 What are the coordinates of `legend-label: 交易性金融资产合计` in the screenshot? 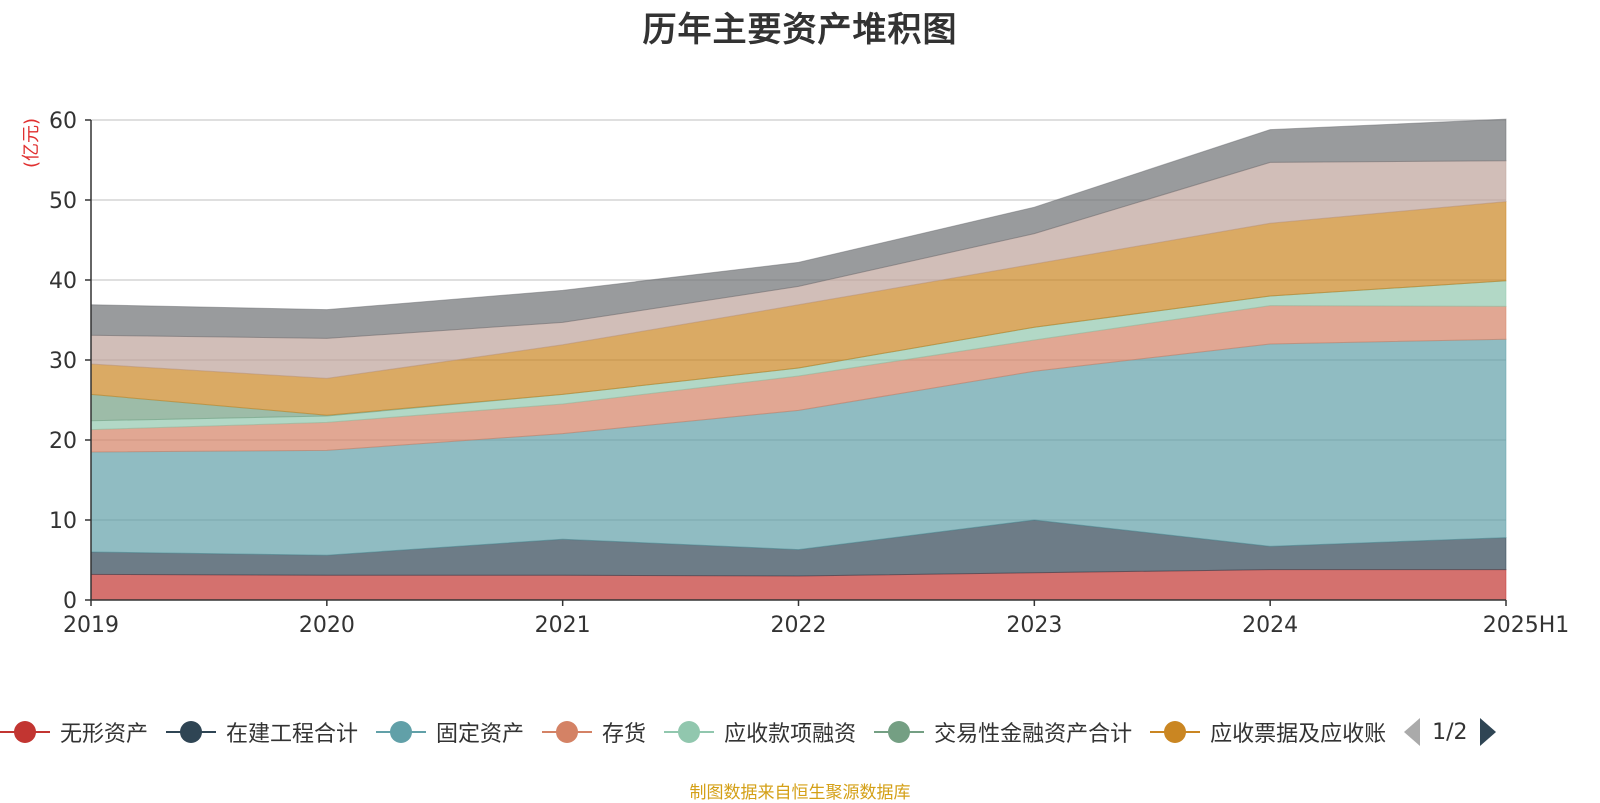 It's located at (1033, 734).